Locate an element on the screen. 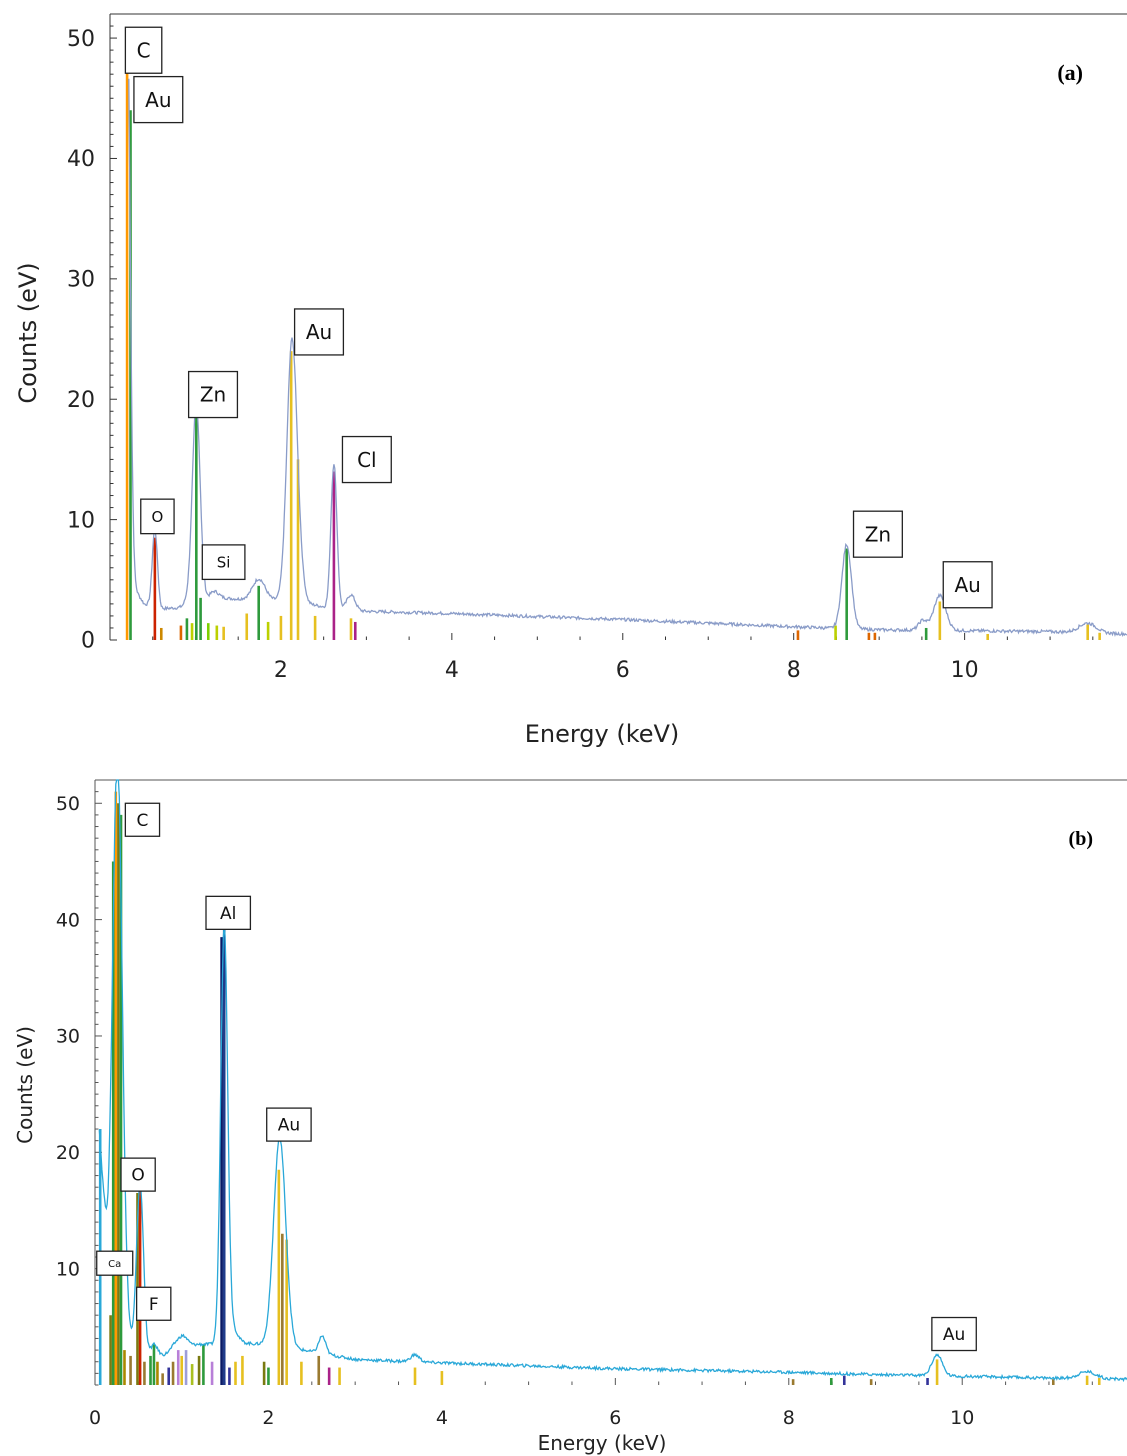  element-label-si: Si is located at coordinates (223, 562).